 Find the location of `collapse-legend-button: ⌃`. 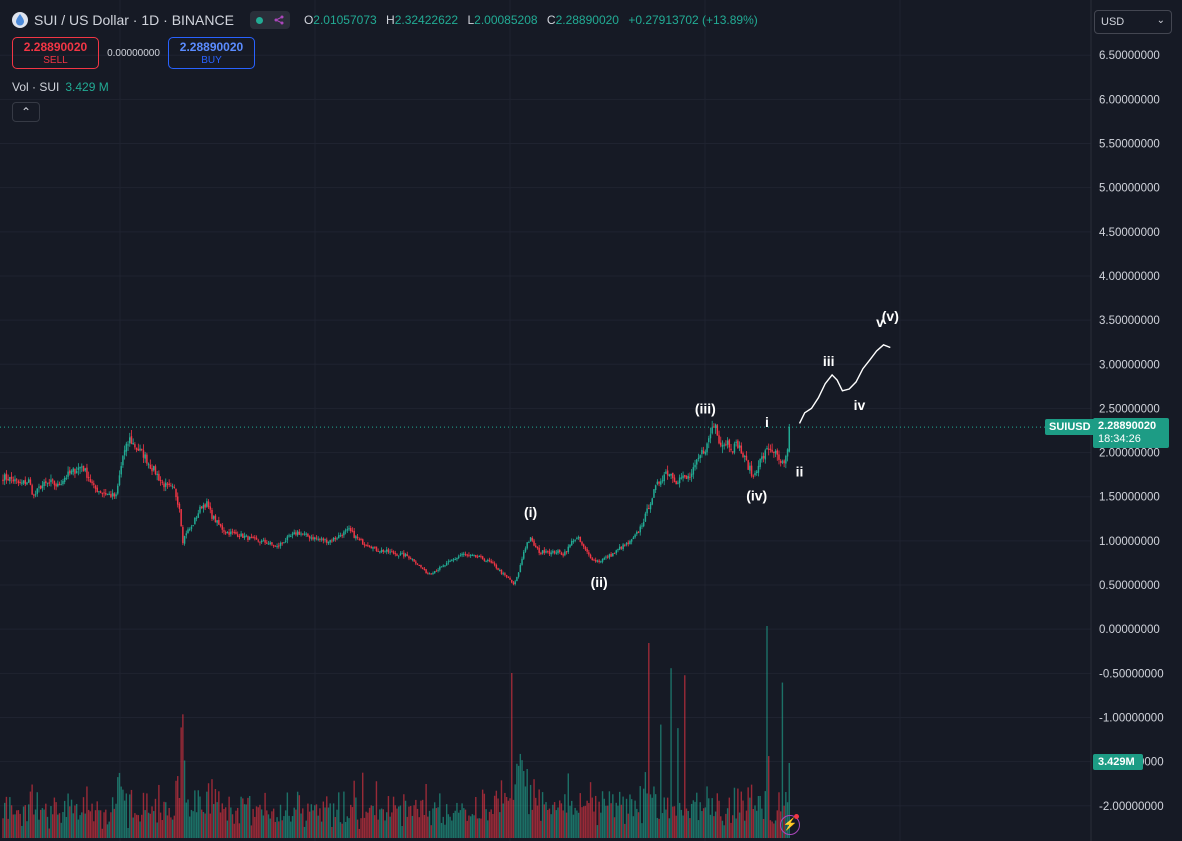

collapse-legend-button: ⌃ is located at coordinates (26, 112).